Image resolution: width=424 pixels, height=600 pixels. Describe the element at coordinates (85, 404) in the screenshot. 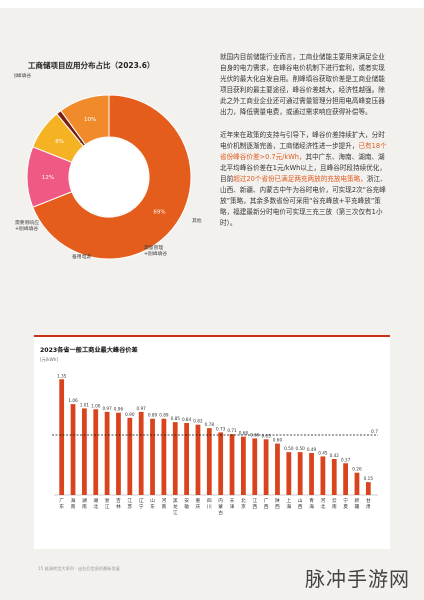

I see `bar-value-label: 1.01` at that location.